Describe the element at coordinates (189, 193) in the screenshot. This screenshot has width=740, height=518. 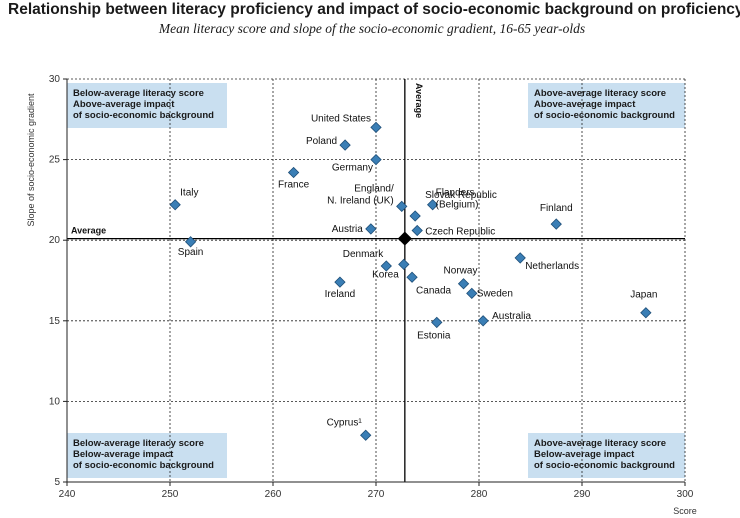
I see `point-label: Italy` at that location.